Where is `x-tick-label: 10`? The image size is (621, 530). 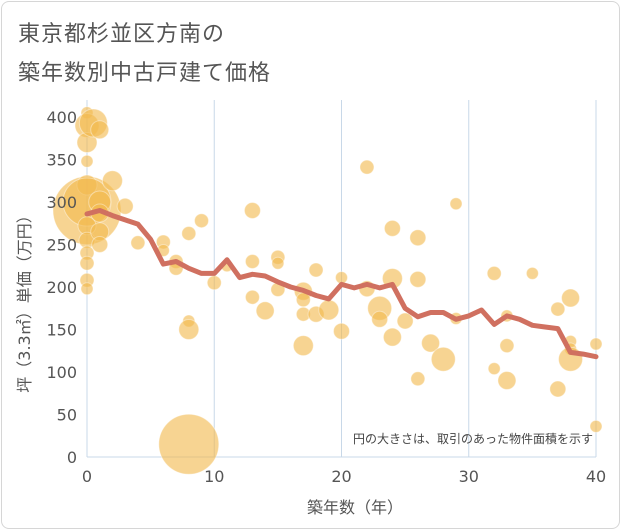
x-tick-label: 10 is located at coordinates (214, 476).